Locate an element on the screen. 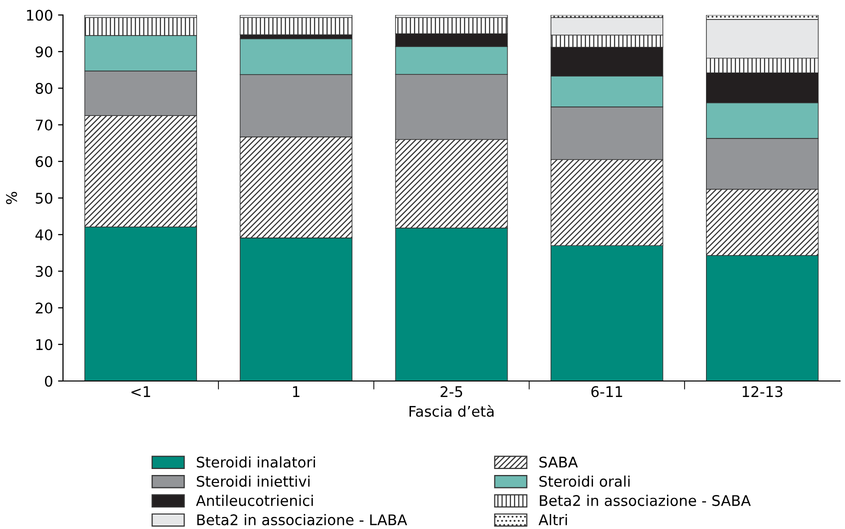 Image resolution: width=845 pixels, height=529 pixels. legend-label: Steroidi orali is located at coordinates (584, 481).